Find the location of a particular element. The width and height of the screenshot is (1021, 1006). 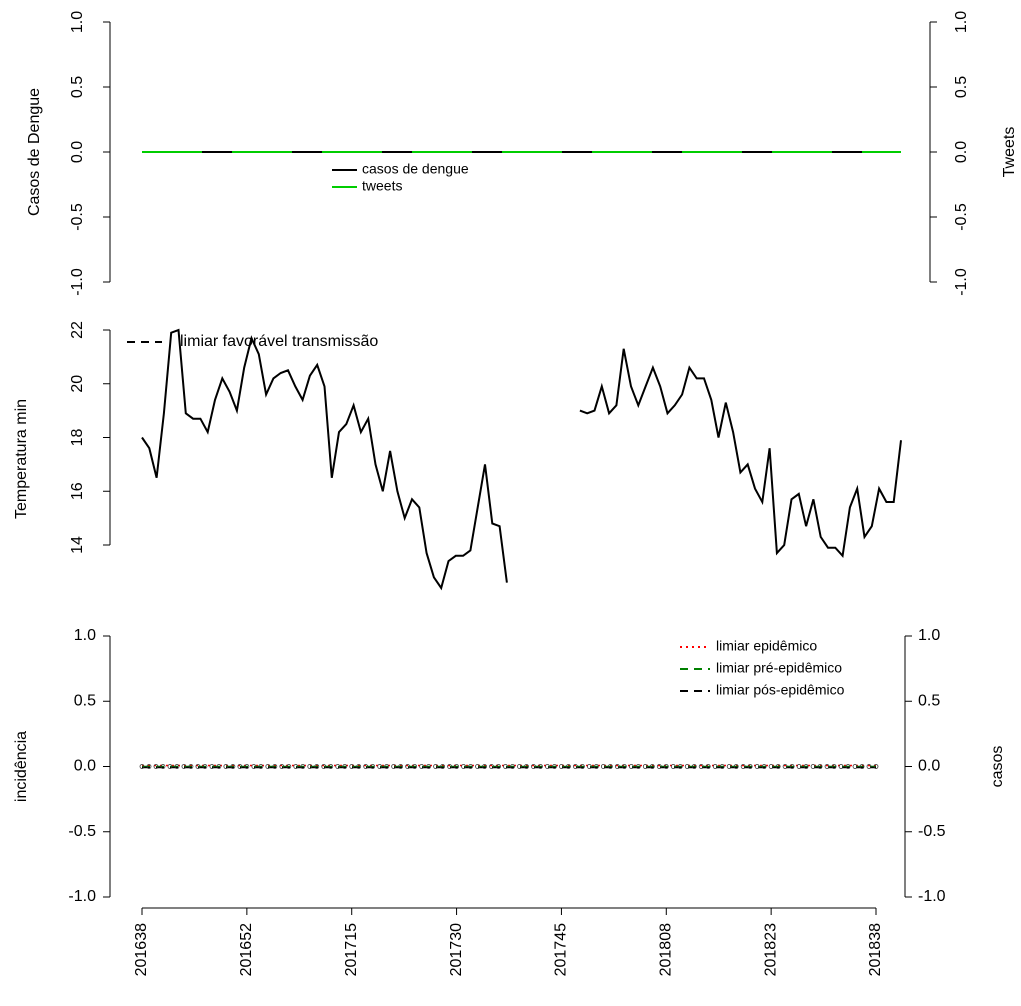

y-tick-label: 18 is located at coordinates (77, 438).